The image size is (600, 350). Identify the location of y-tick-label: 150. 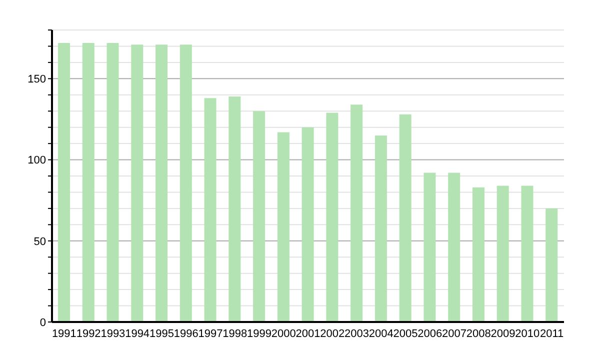
(37, 80).